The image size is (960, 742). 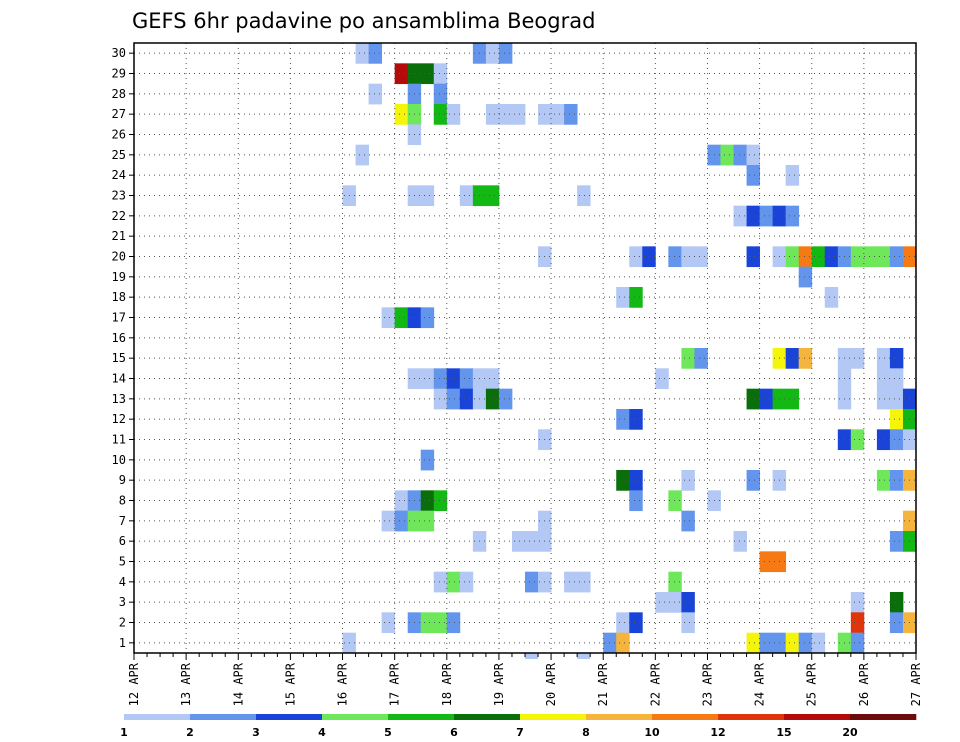 What do you see at coordinates (134, 684) in the screenshot?
I see `x-tick-label: 12 APR` at bounding box center [134, 684].